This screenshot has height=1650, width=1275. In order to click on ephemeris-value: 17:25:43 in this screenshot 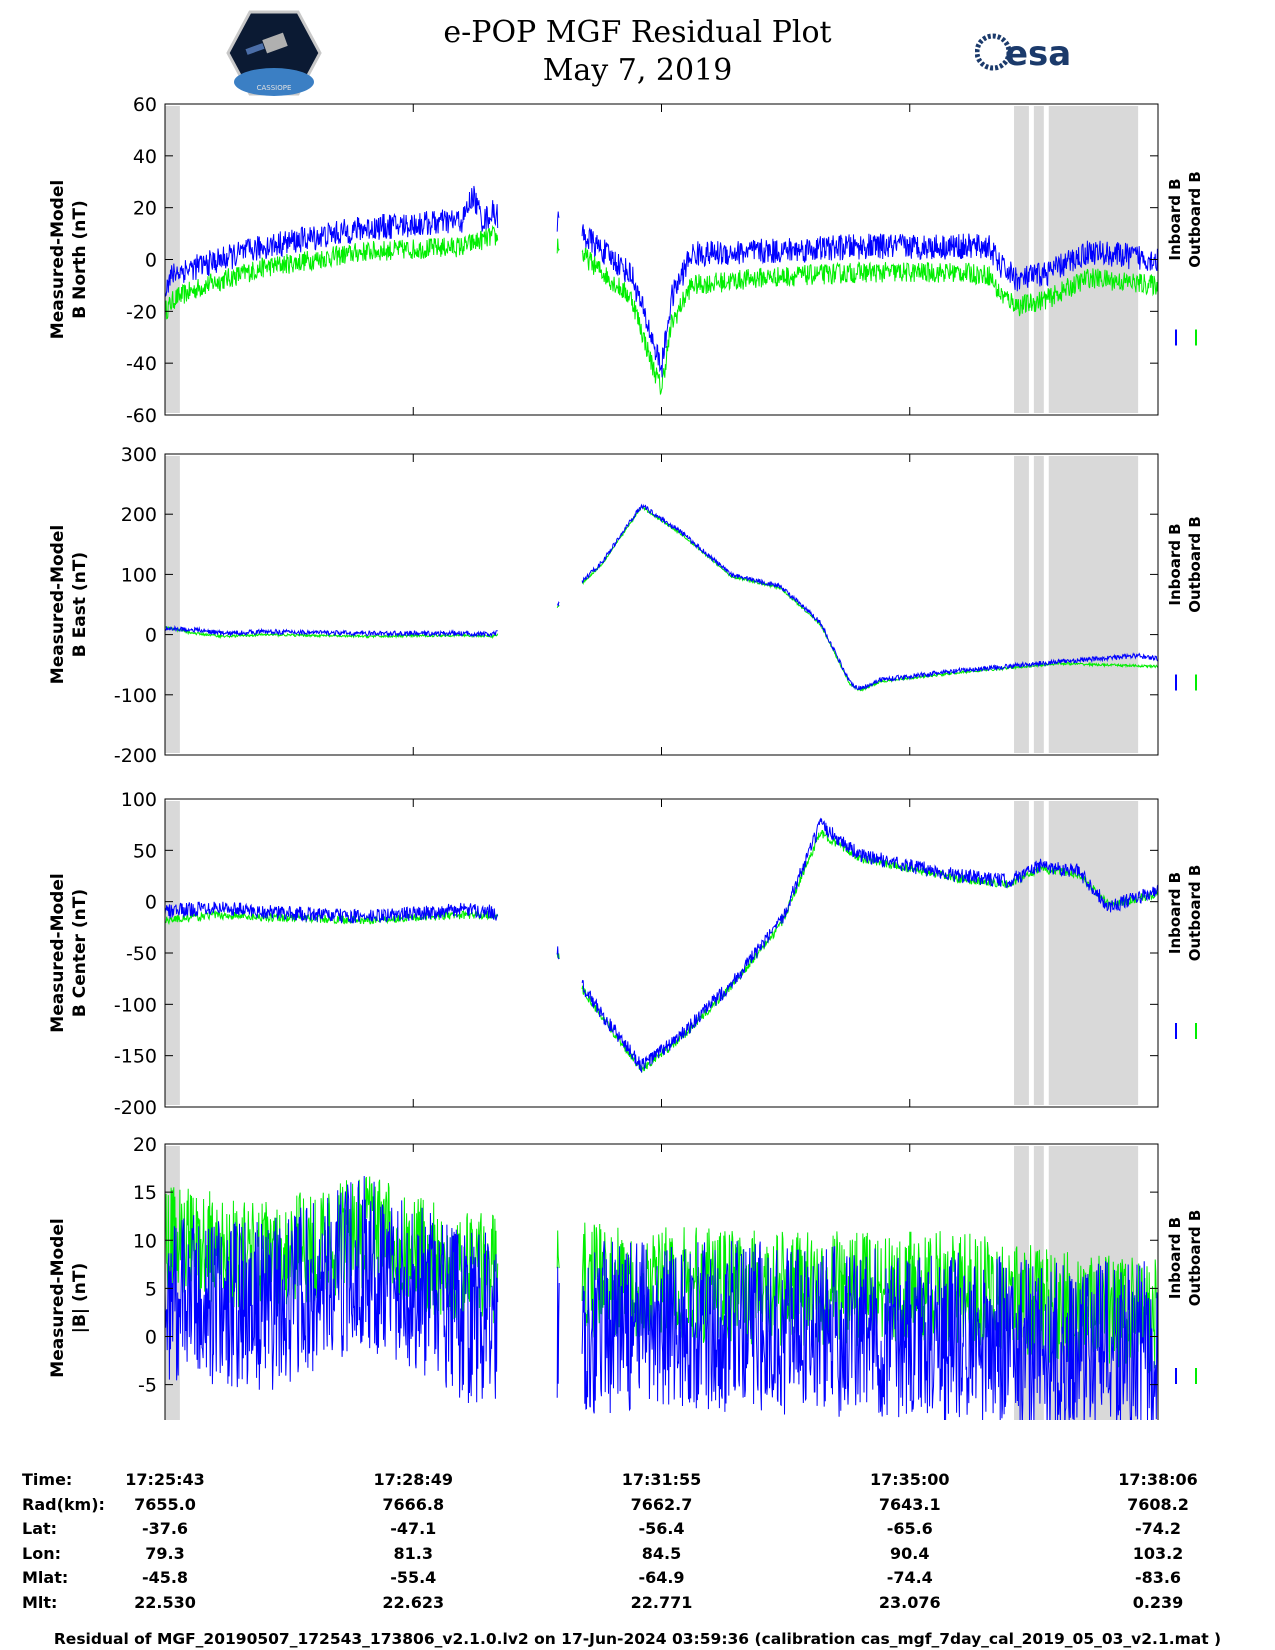, I will do `click(165, 1479)`.